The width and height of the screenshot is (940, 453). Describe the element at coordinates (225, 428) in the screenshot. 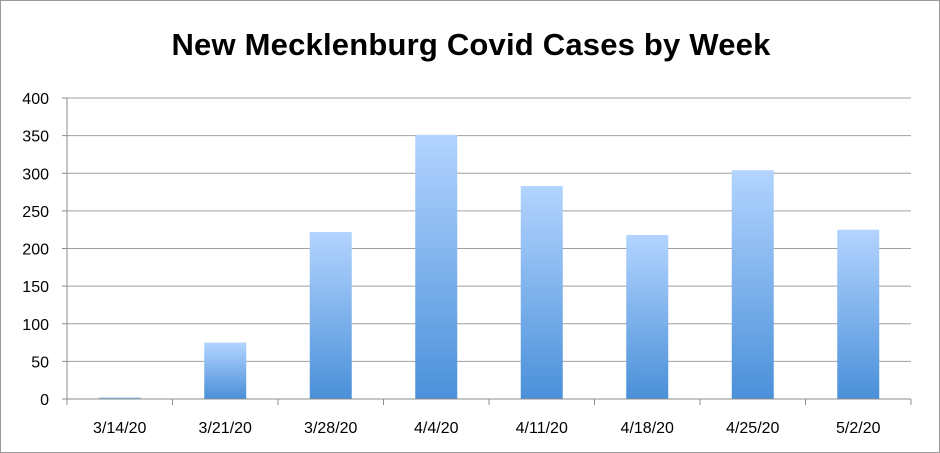

I see `x-tick-label: 3/21/20` at that location.